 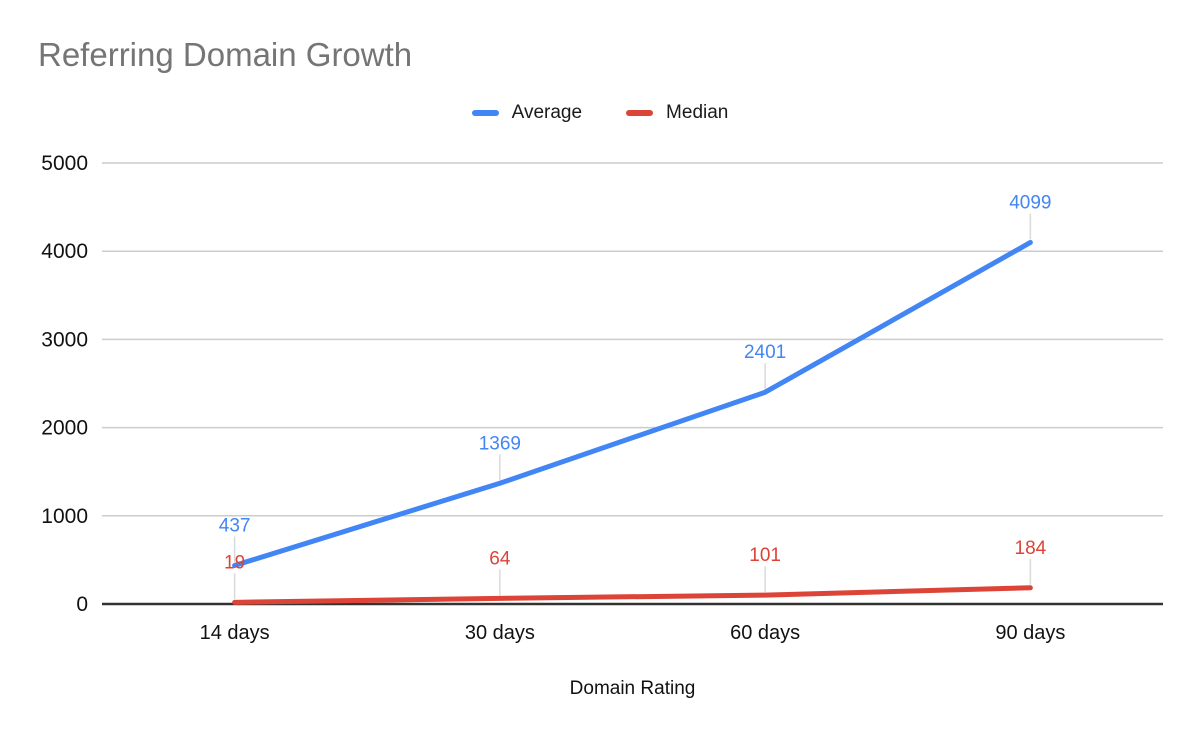 I want to click on legend-item-average: Average, so click(x=527, y=113).